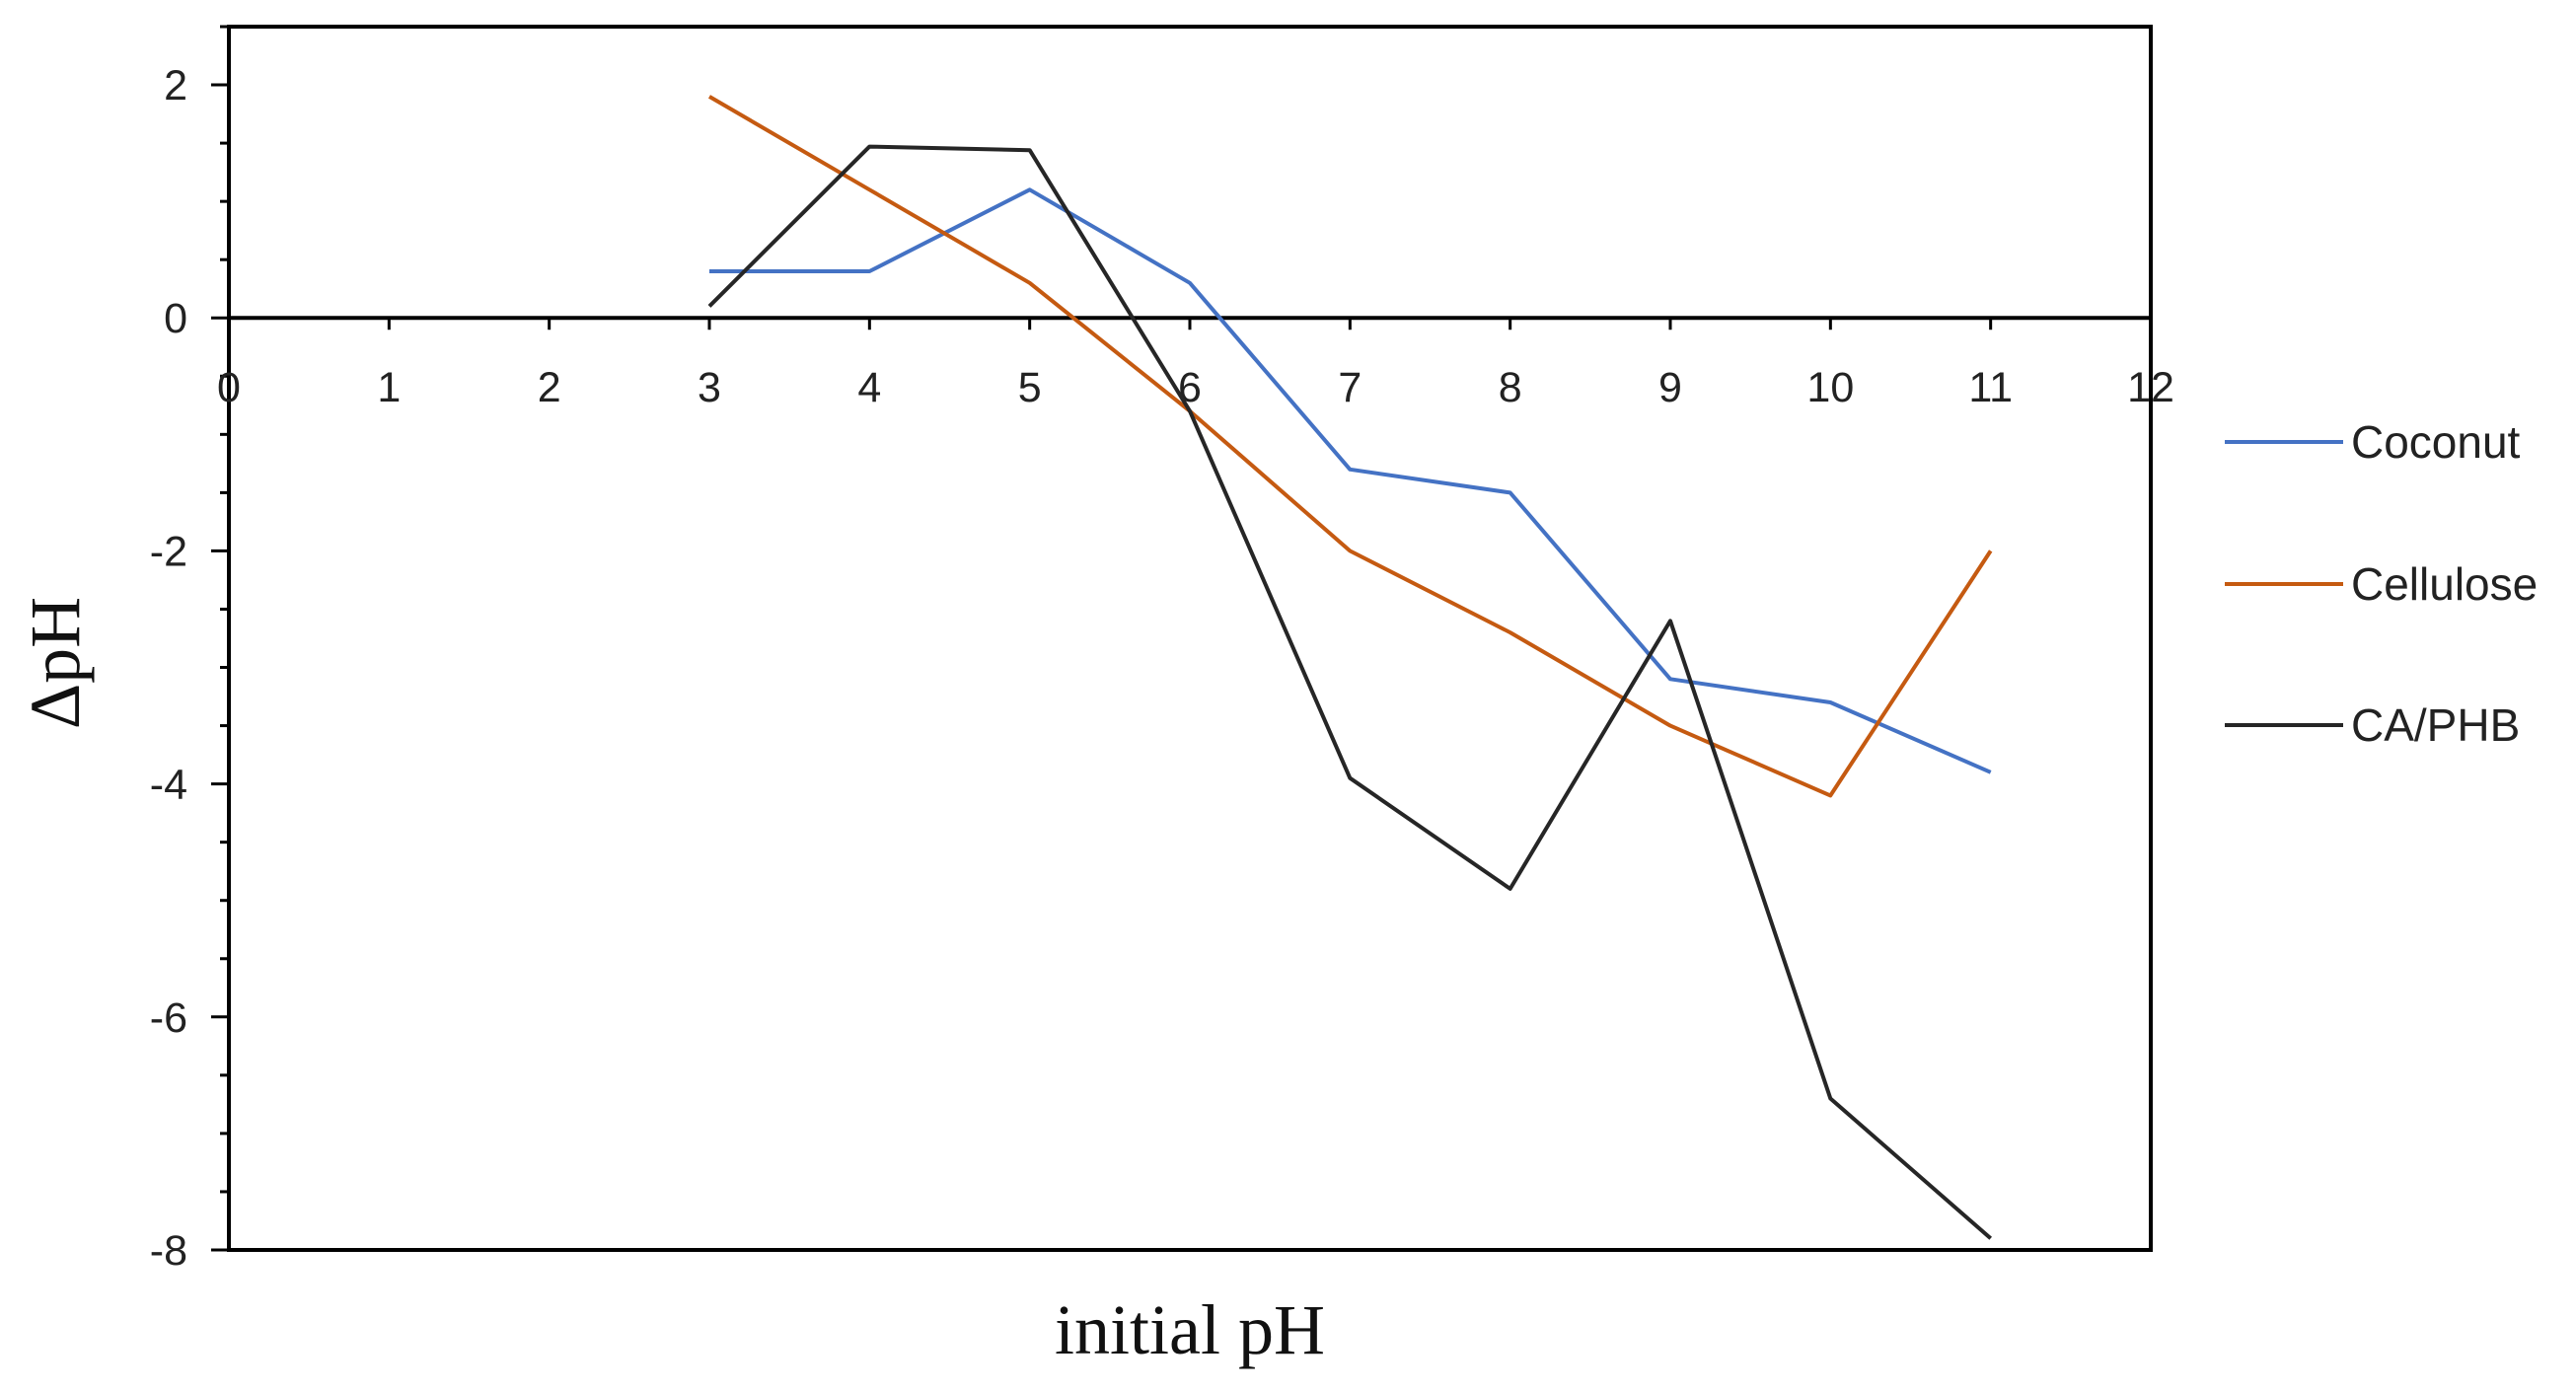  What do you see at coordinates (1350, 388) in the screenshot?
I see `x-tick-label: 7` at bounding box center [1350, 388].